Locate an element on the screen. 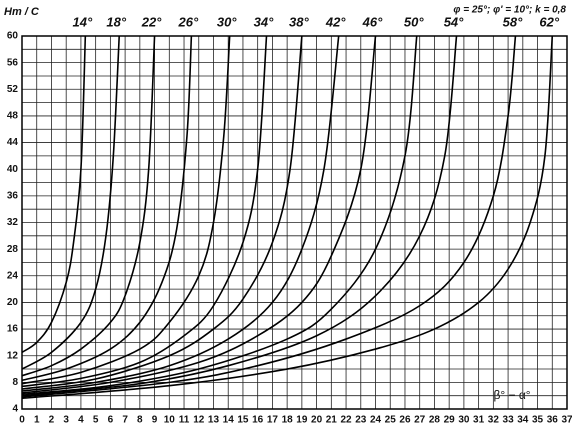 Image resolution: width=572 pixels, height=431 pixels. y-tick-label: 20 is located at coordinates (13, 302).